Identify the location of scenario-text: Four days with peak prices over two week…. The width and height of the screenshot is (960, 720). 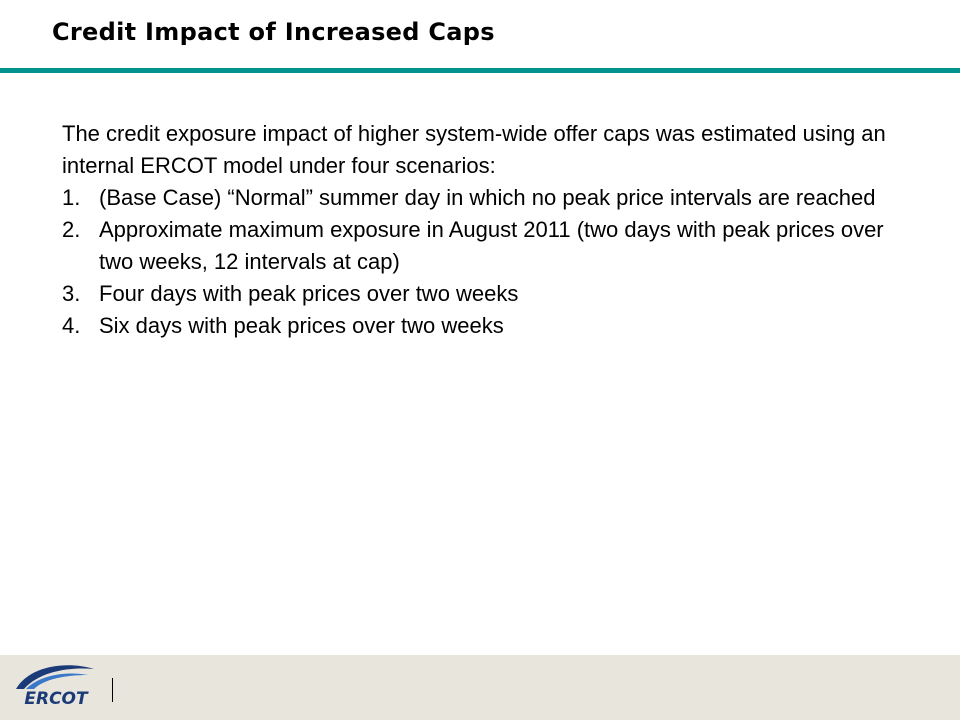
(309, 293).